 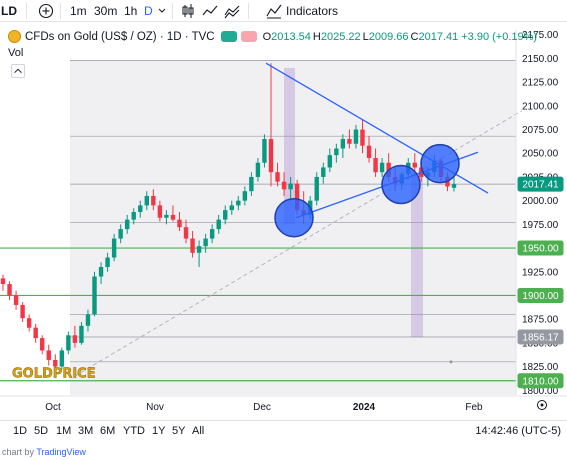 I want to click on collapse-legend-icon, so click(x=18, y=71).